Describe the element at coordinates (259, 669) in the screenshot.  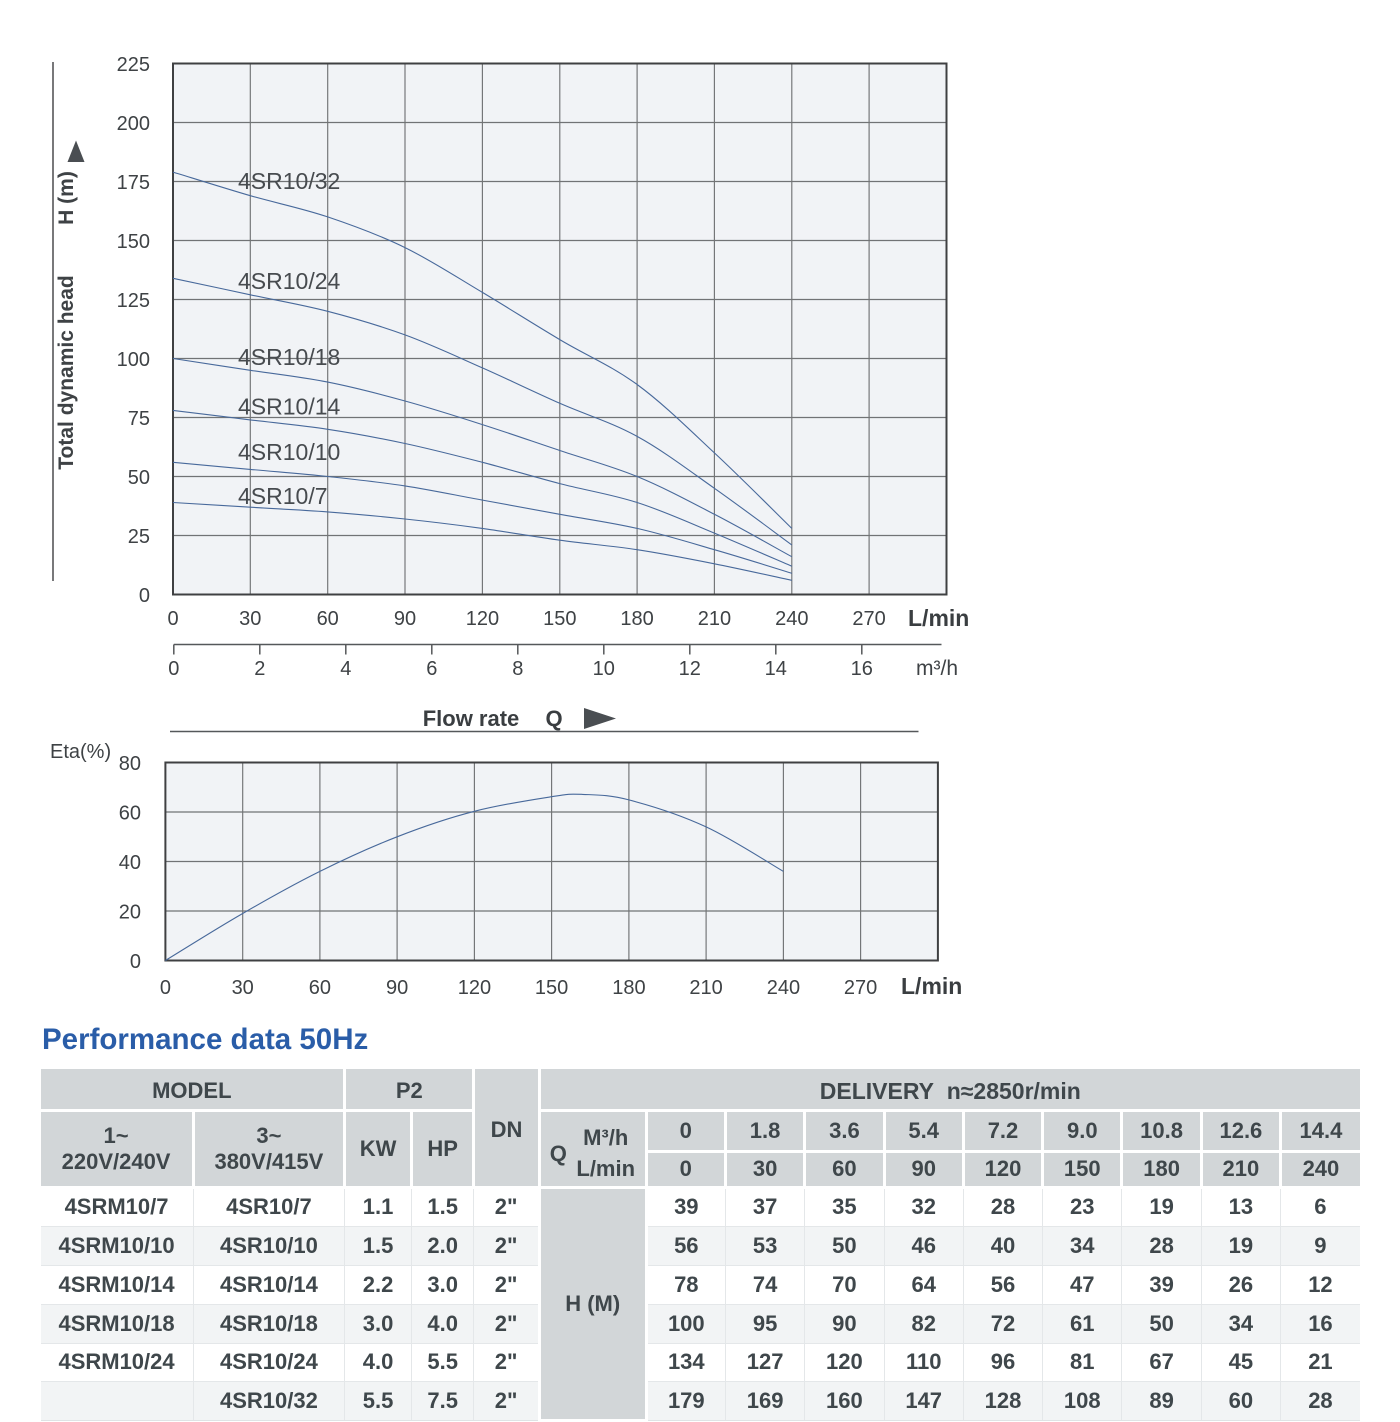
I see `svg-text: 2` at that location.